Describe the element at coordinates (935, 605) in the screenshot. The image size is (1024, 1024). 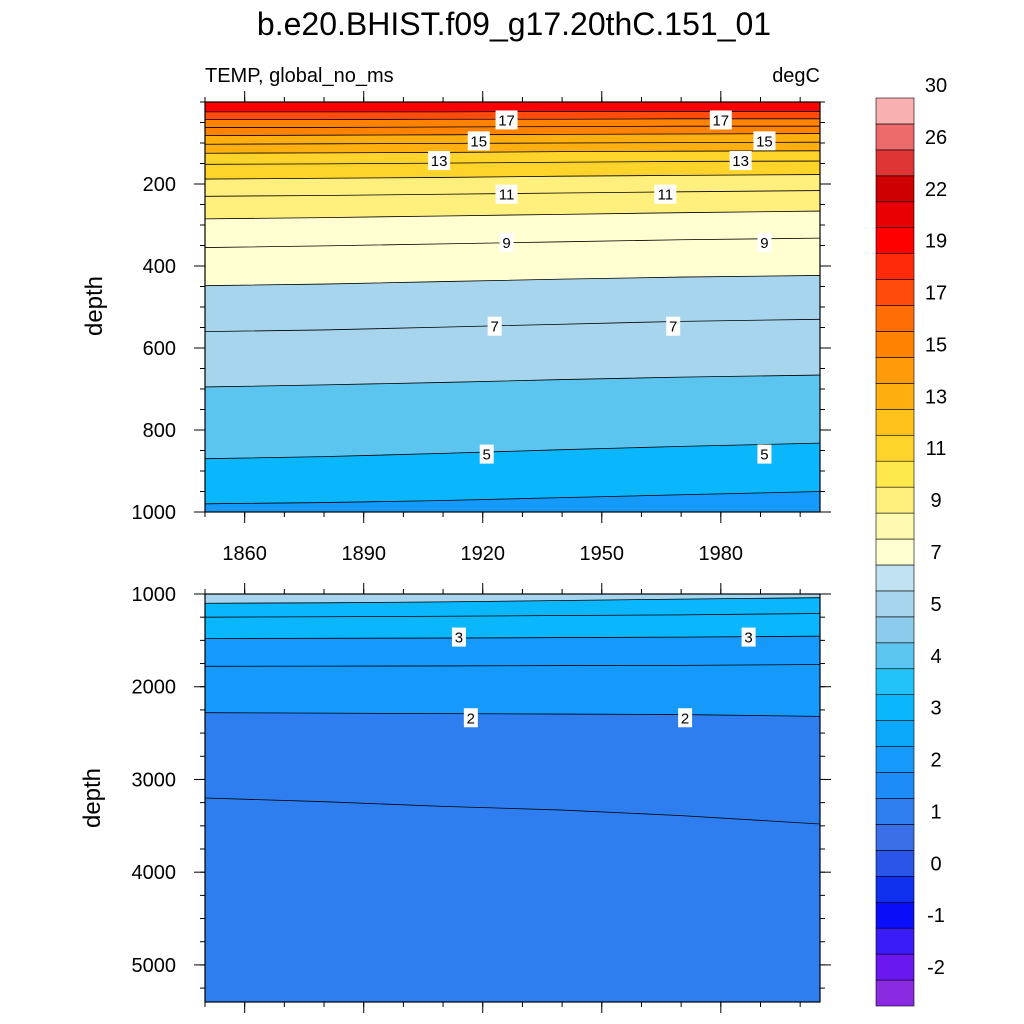
I see `colorbar-label: 5` at that location.